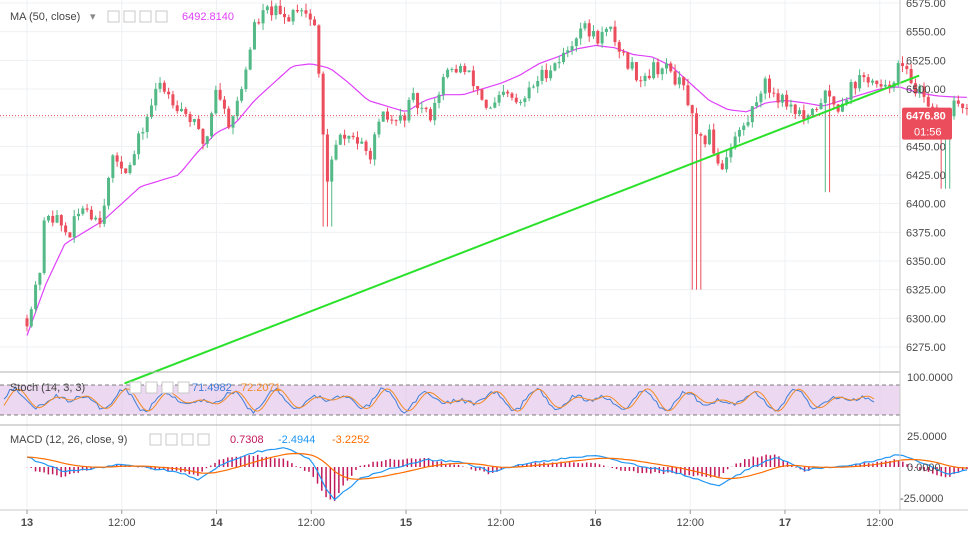 Image resolution: width=968 pixels, height=543 pixels. What do you see at coordinates (927, 437) in the screenshot?
I see `macd-axis-top: 25.0000` at bounding box center [927, 437].